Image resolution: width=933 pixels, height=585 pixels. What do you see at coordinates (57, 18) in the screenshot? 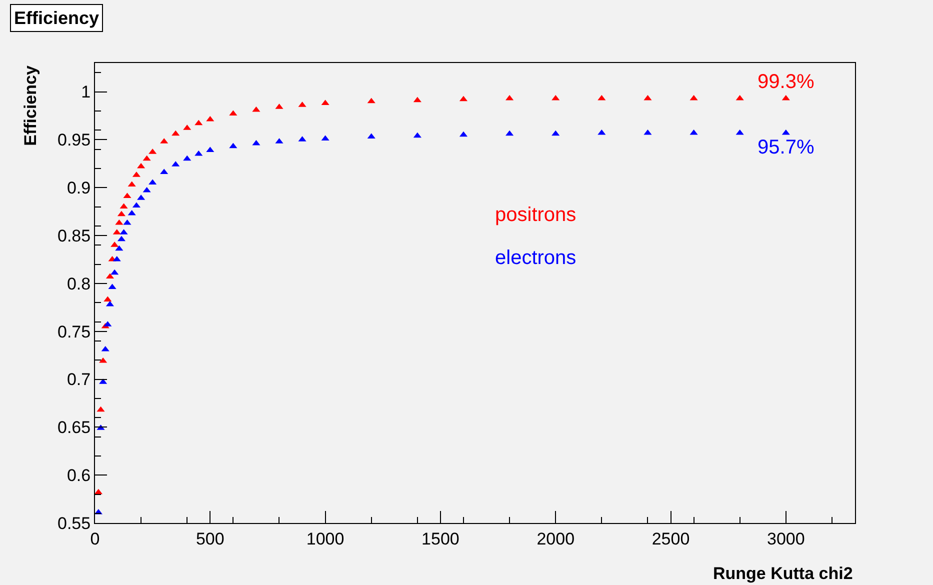
I see `chart-title: Efficiency` at bounding box center [57, 18].